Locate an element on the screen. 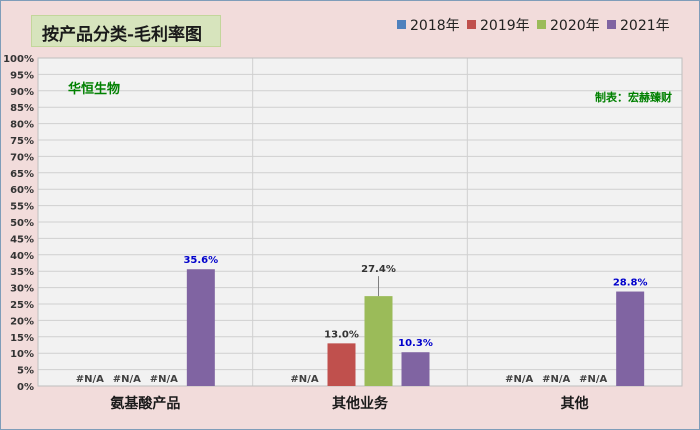  y-tick-label: 60% is located at coordinates (22, 190).